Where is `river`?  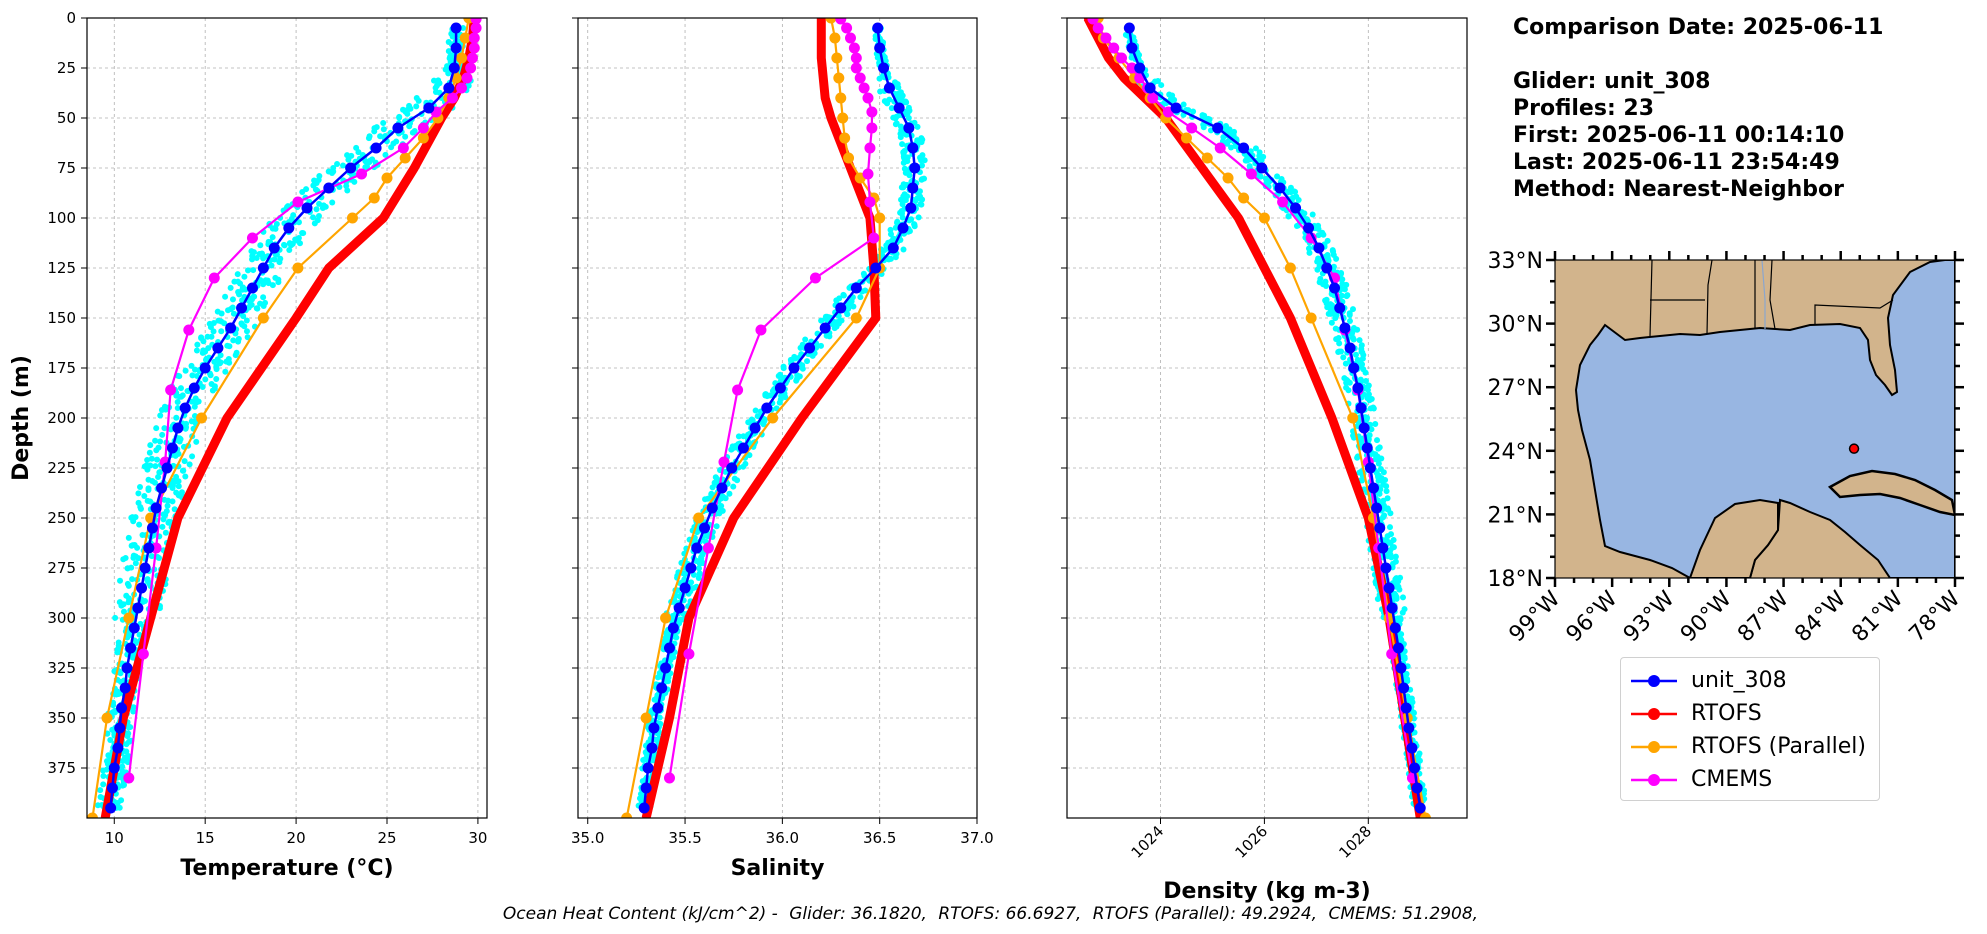
river is located at coordinates (1763, 294).